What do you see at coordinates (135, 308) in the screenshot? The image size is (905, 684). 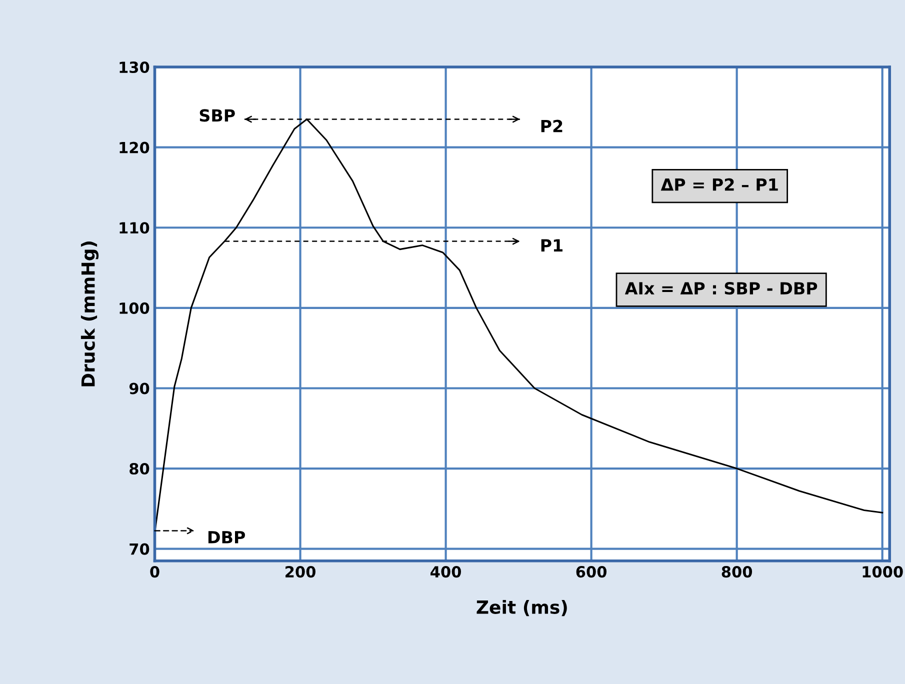 I see `y-tick-label: 100` at bounding box center [135, 308].